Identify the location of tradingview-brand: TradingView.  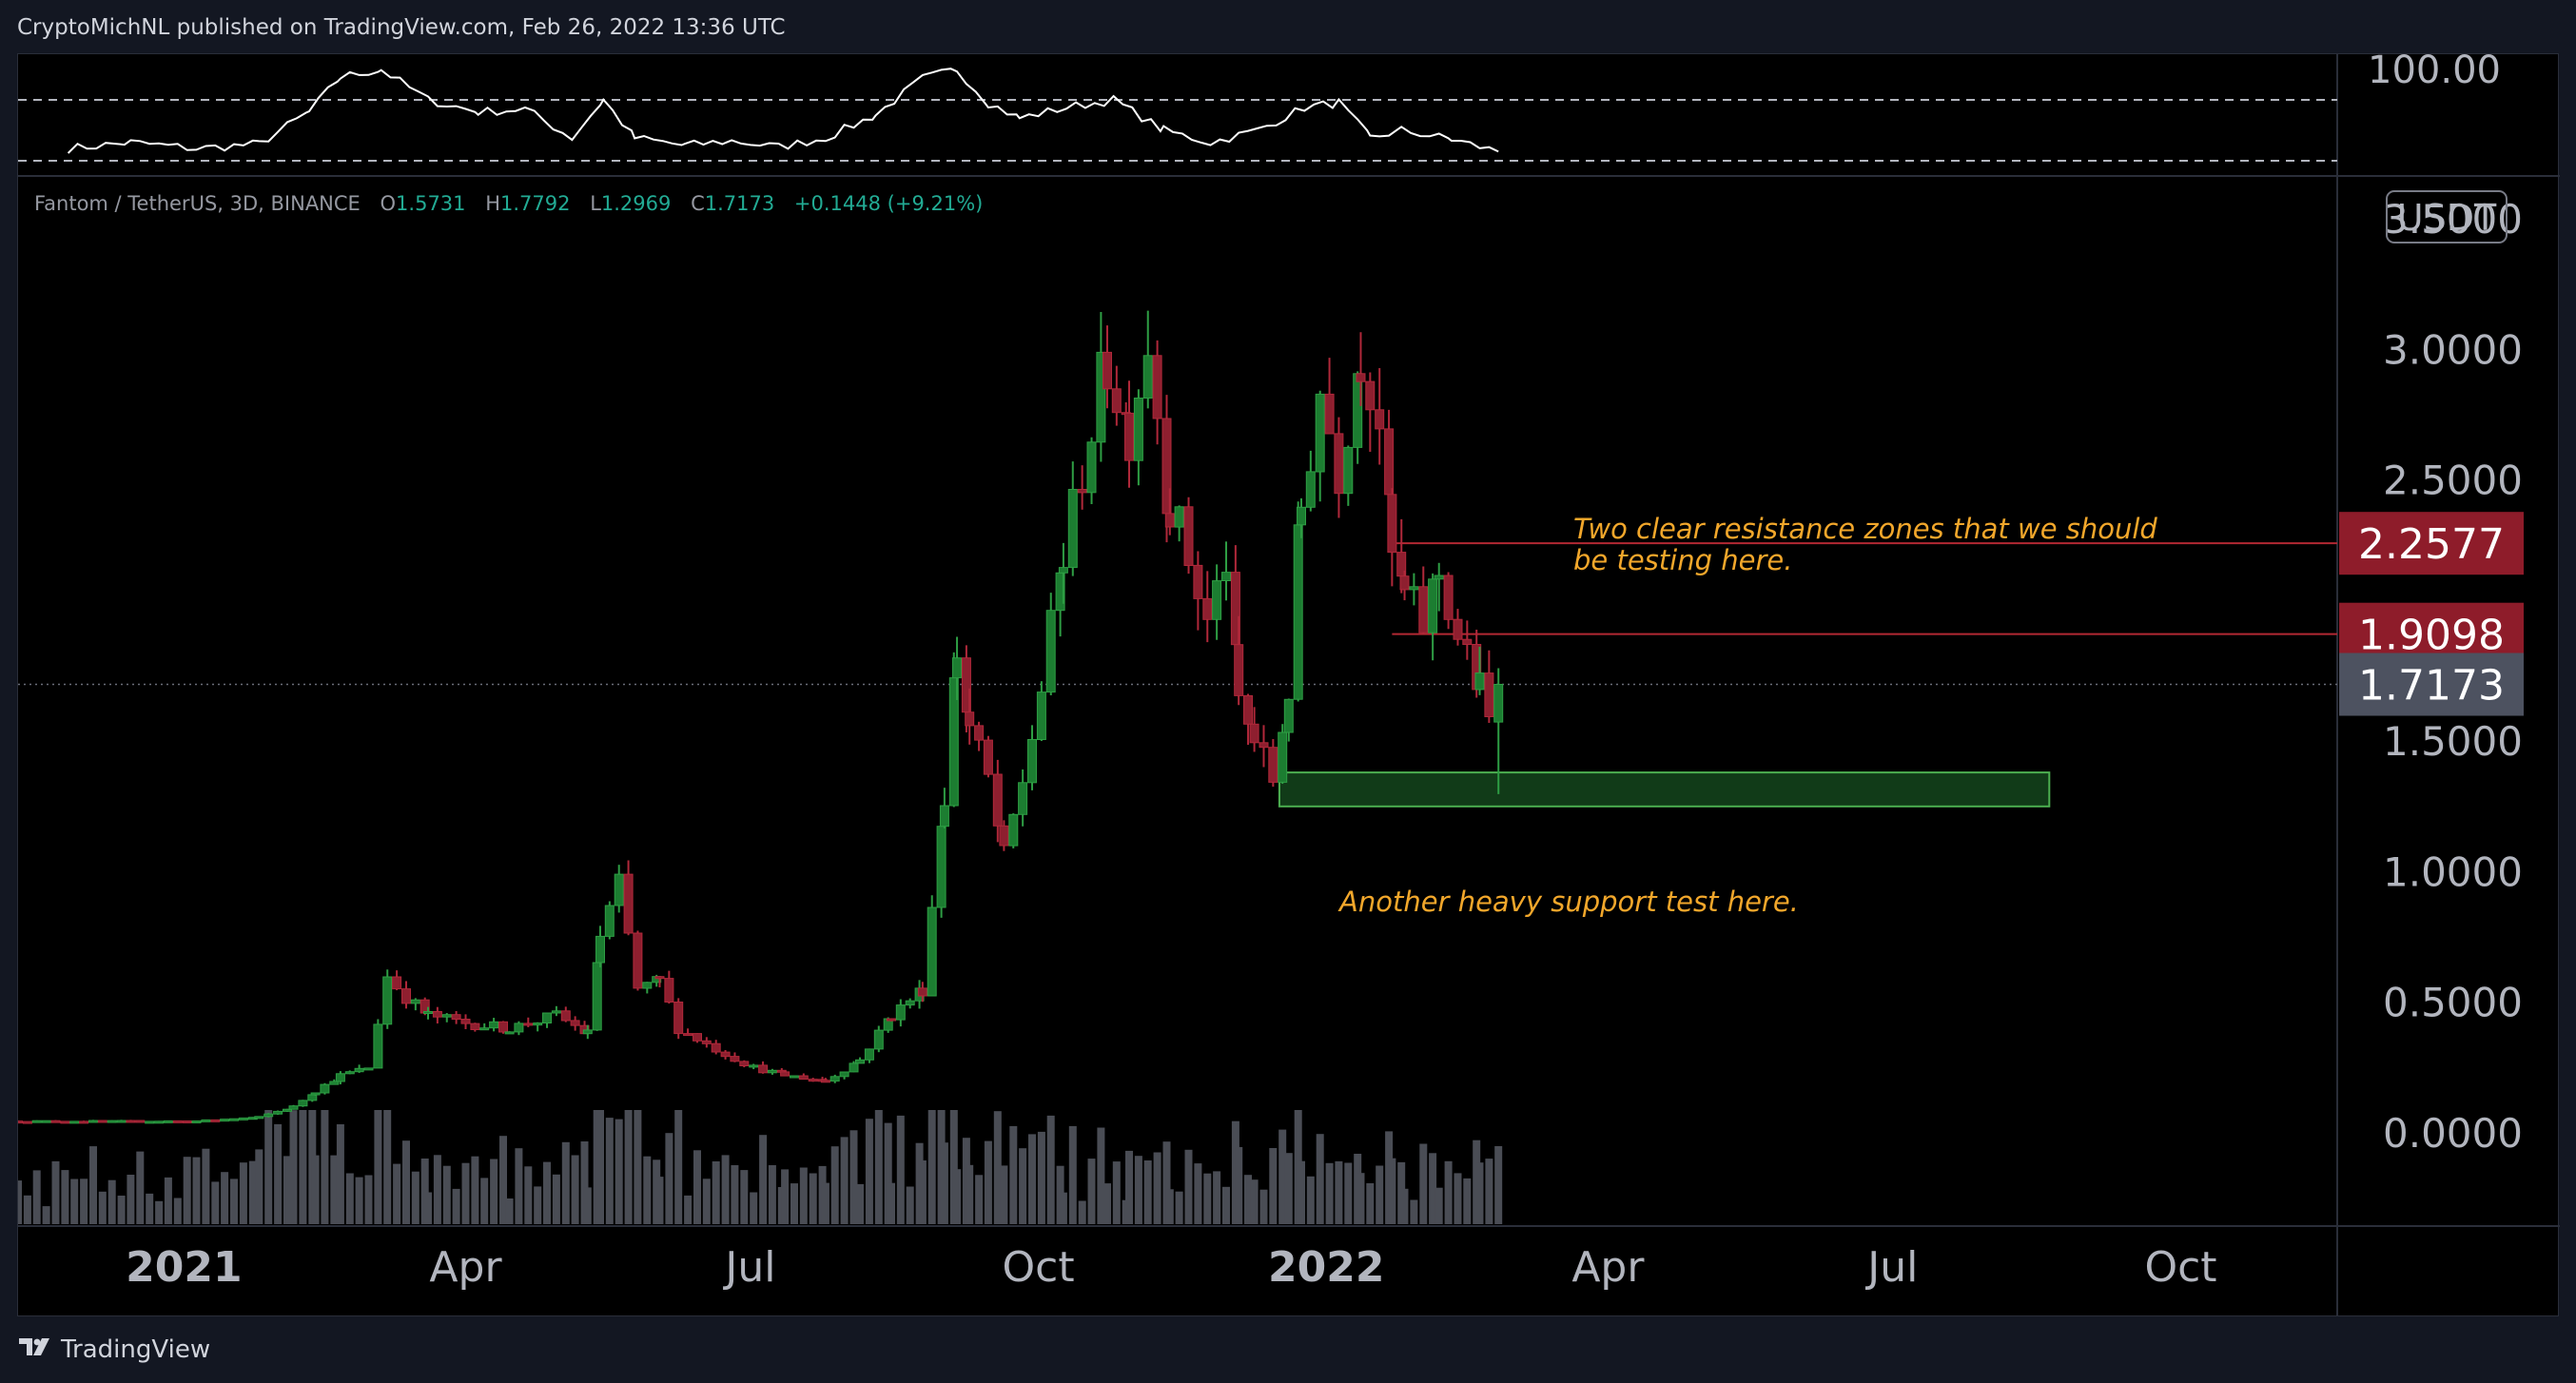
(136, 1349).